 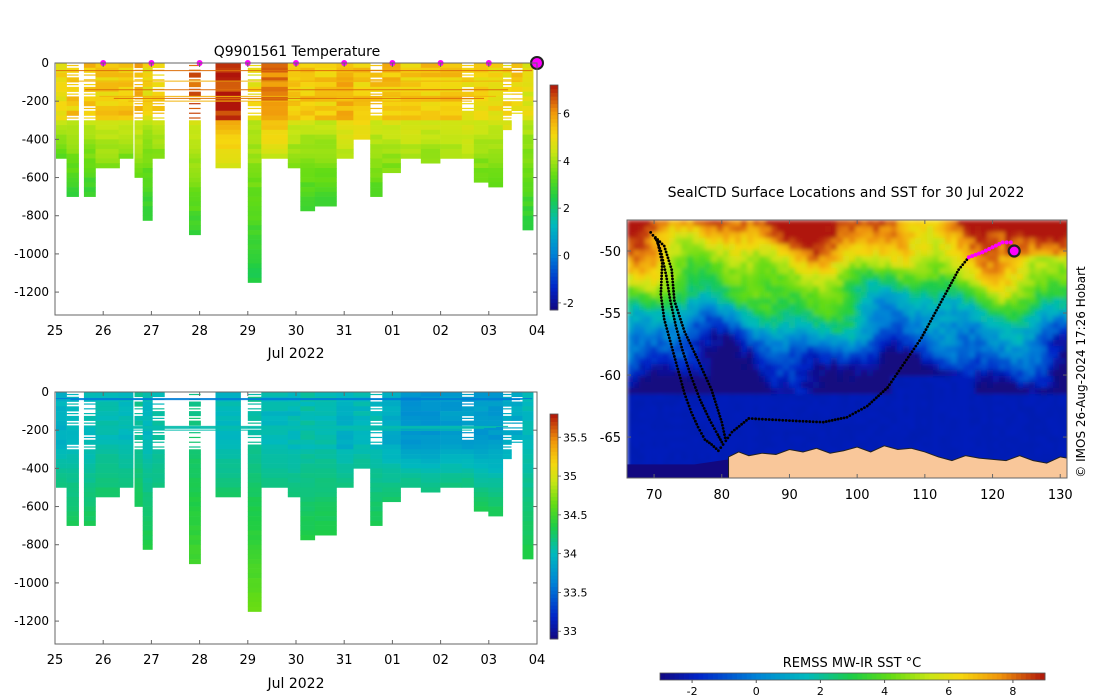 What do you see at coordinates (35, 430) in the screenshot?
I see `y-tick-label: -200` at bounding box center [35, 430].